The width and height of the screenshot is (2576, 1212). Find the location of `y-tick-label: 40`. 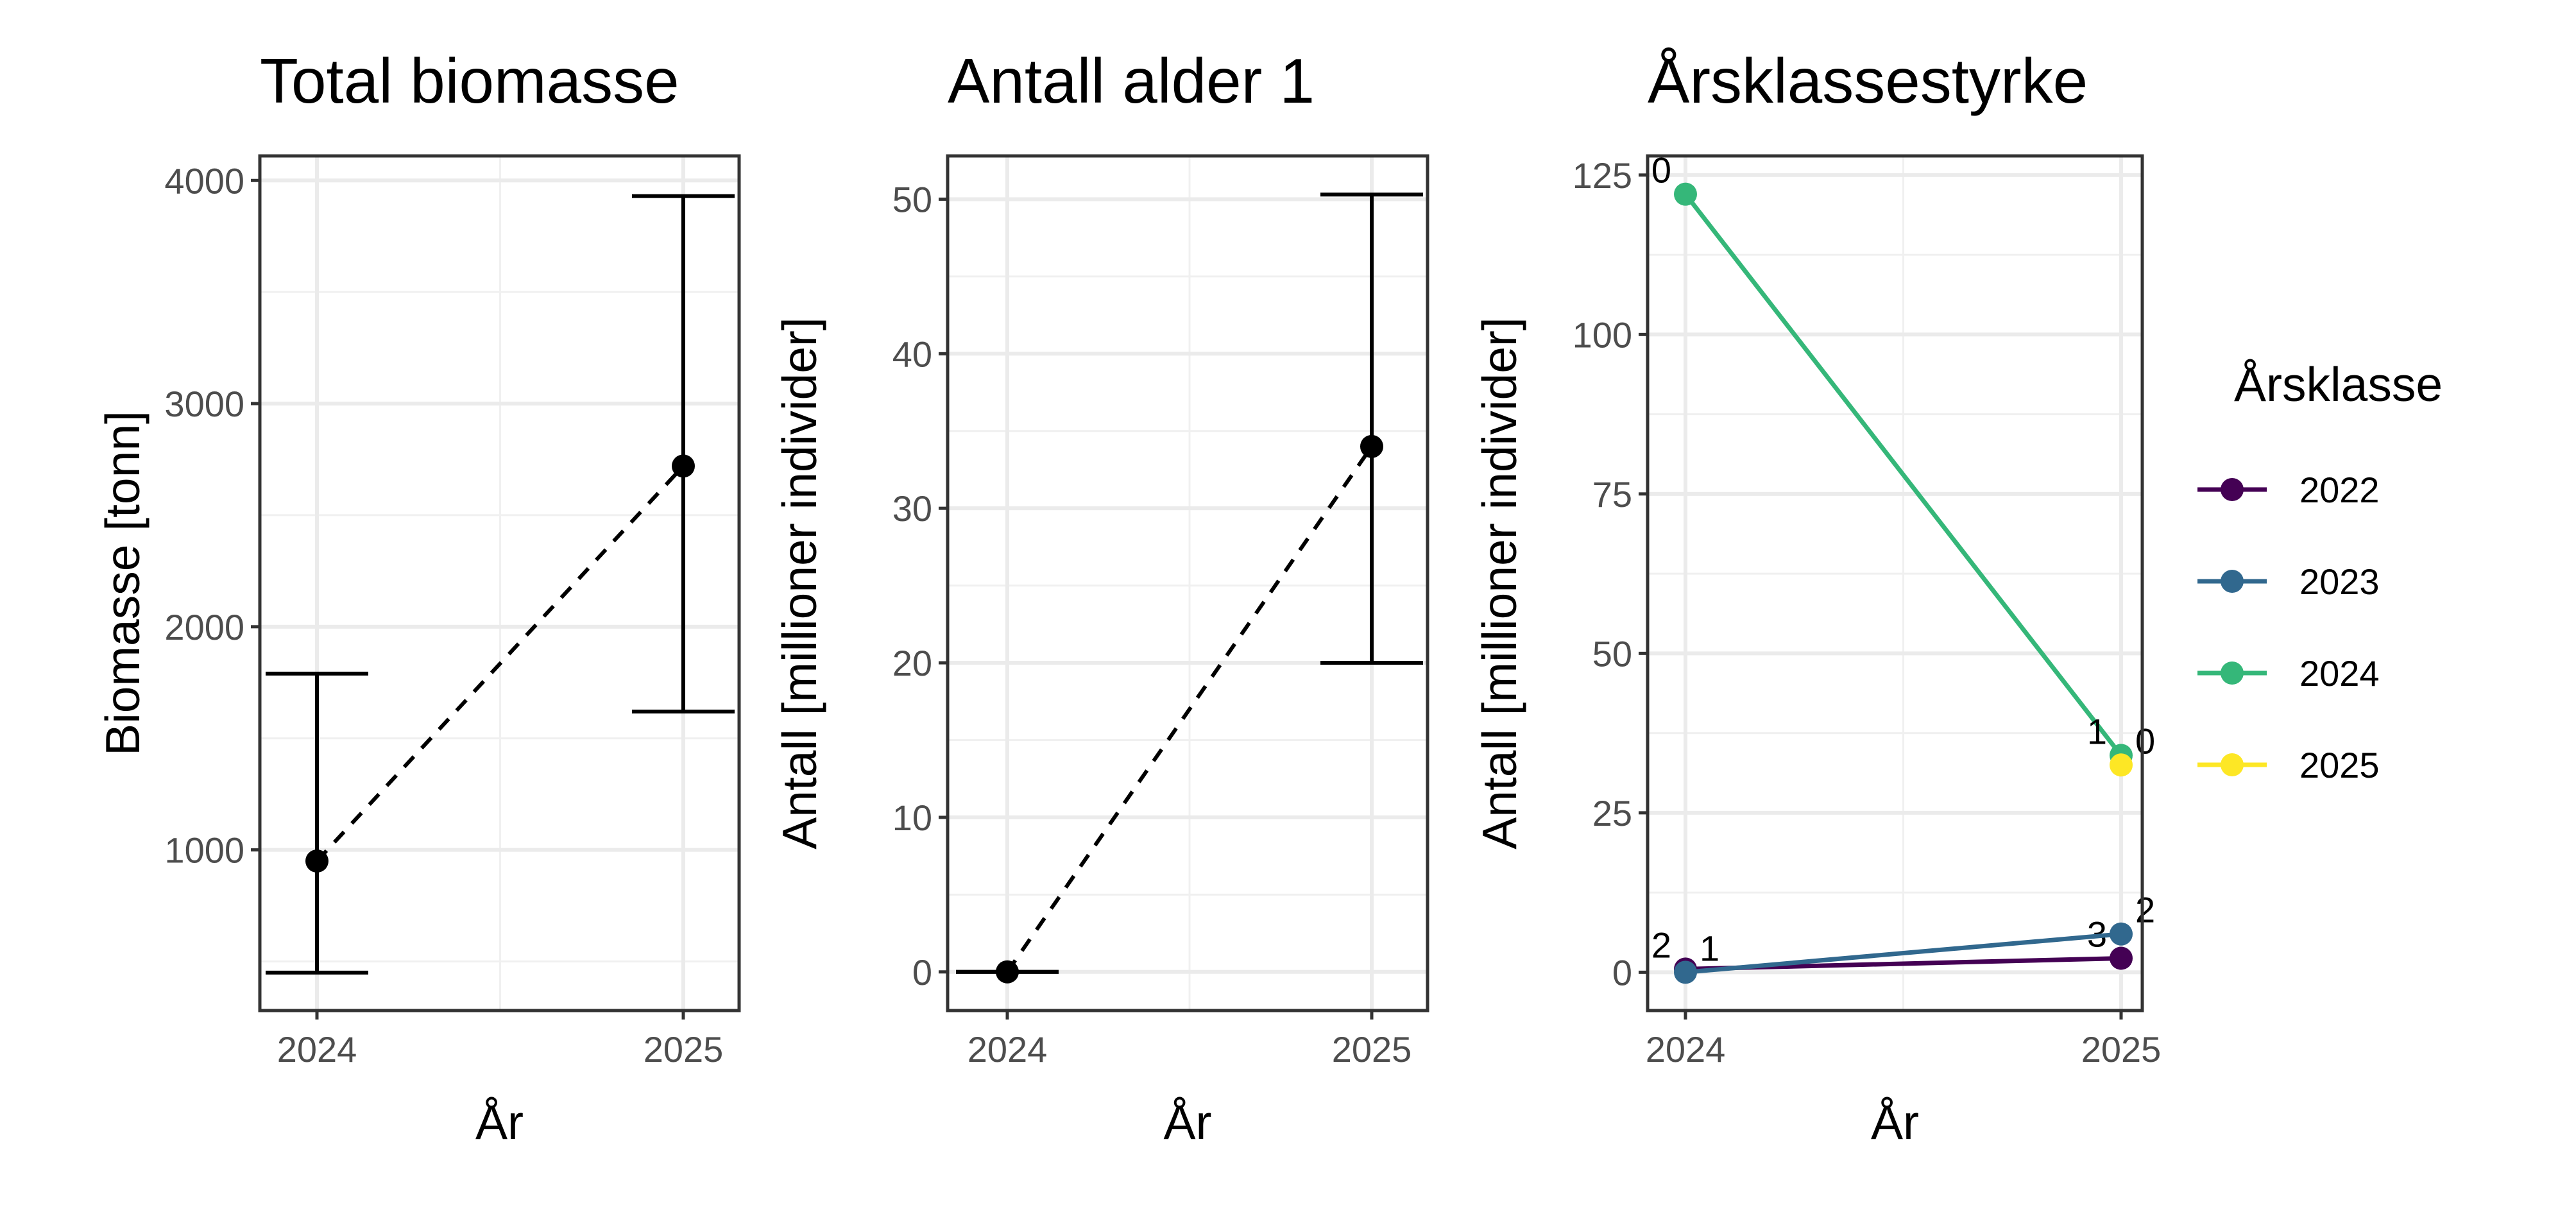

y-tick-label: 40 is located at coordinates (912, 354).